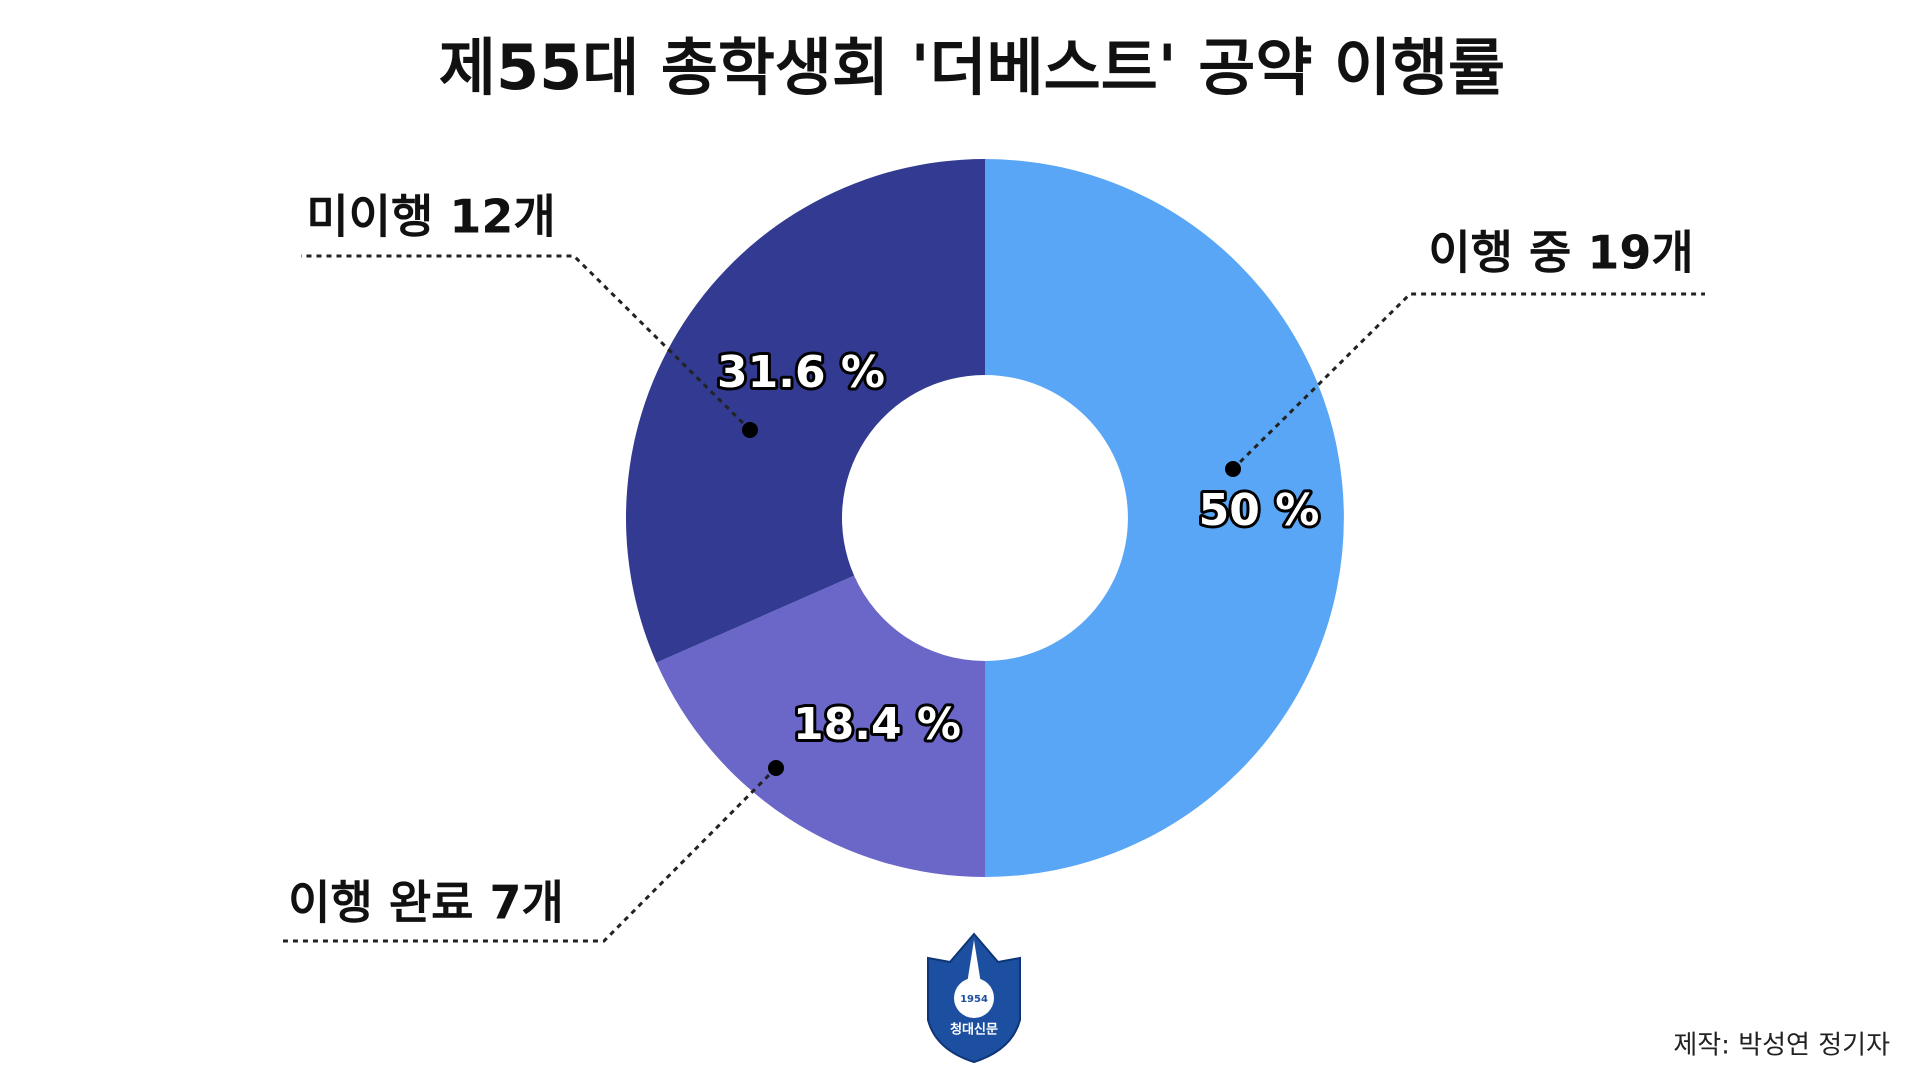  I want to click on value-label: 31.6 %, so click(801, 372).